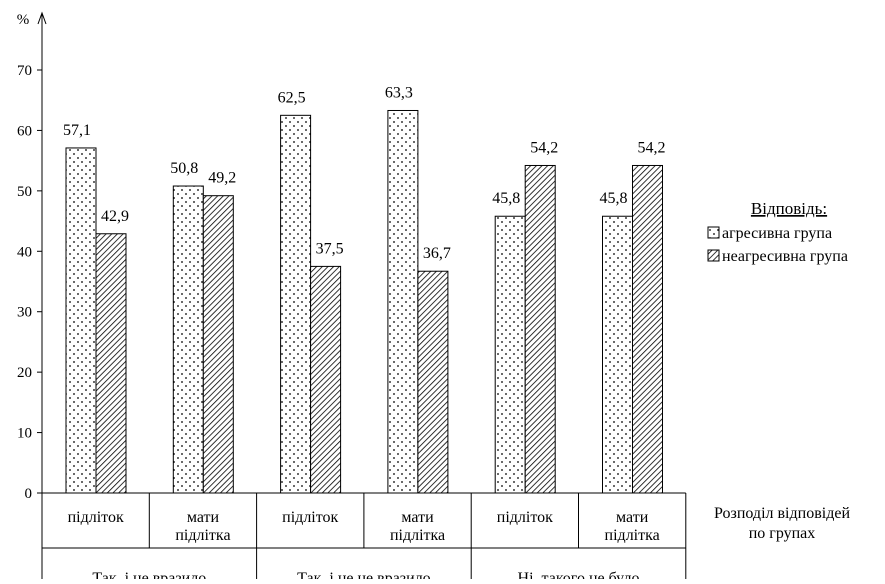  What do you see at coordinates (364, 574) in the screenshot?
I see `group-label: Так, і це не вразило` at bounding box center [364, 574].